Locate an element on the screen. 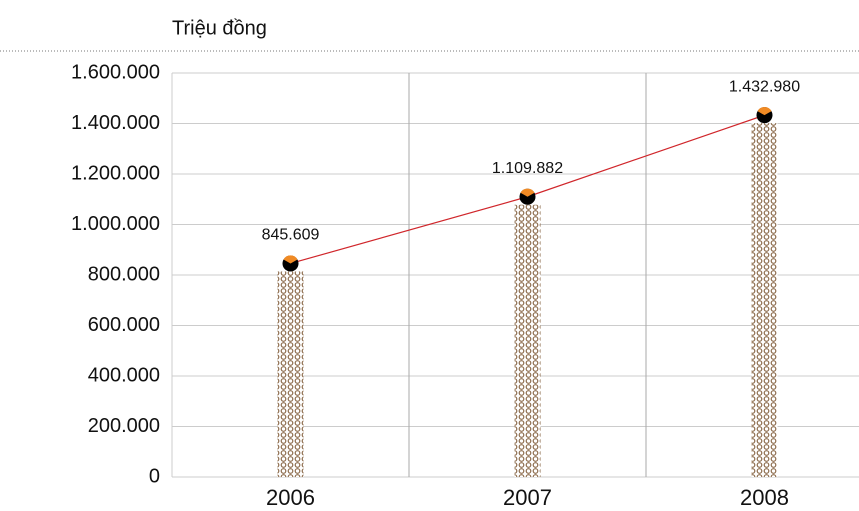  x-tick-label: 2007 is located at coordinates (527, 497).